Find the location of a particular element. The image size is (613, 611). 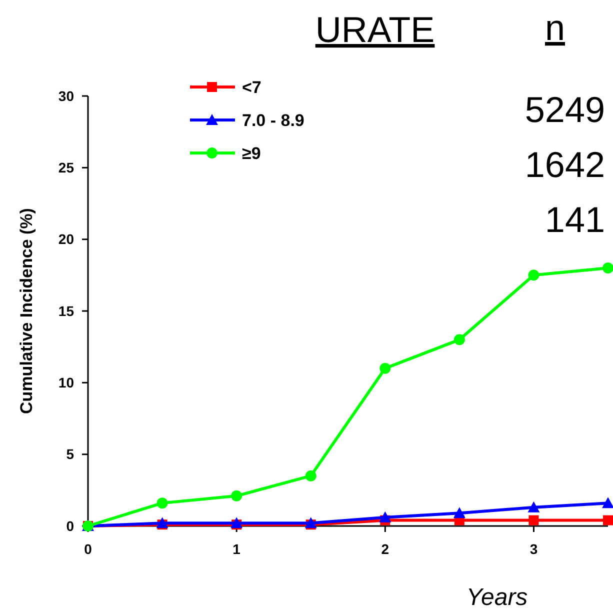

x-tick-label: 3 is located at coordinates (534, 549).